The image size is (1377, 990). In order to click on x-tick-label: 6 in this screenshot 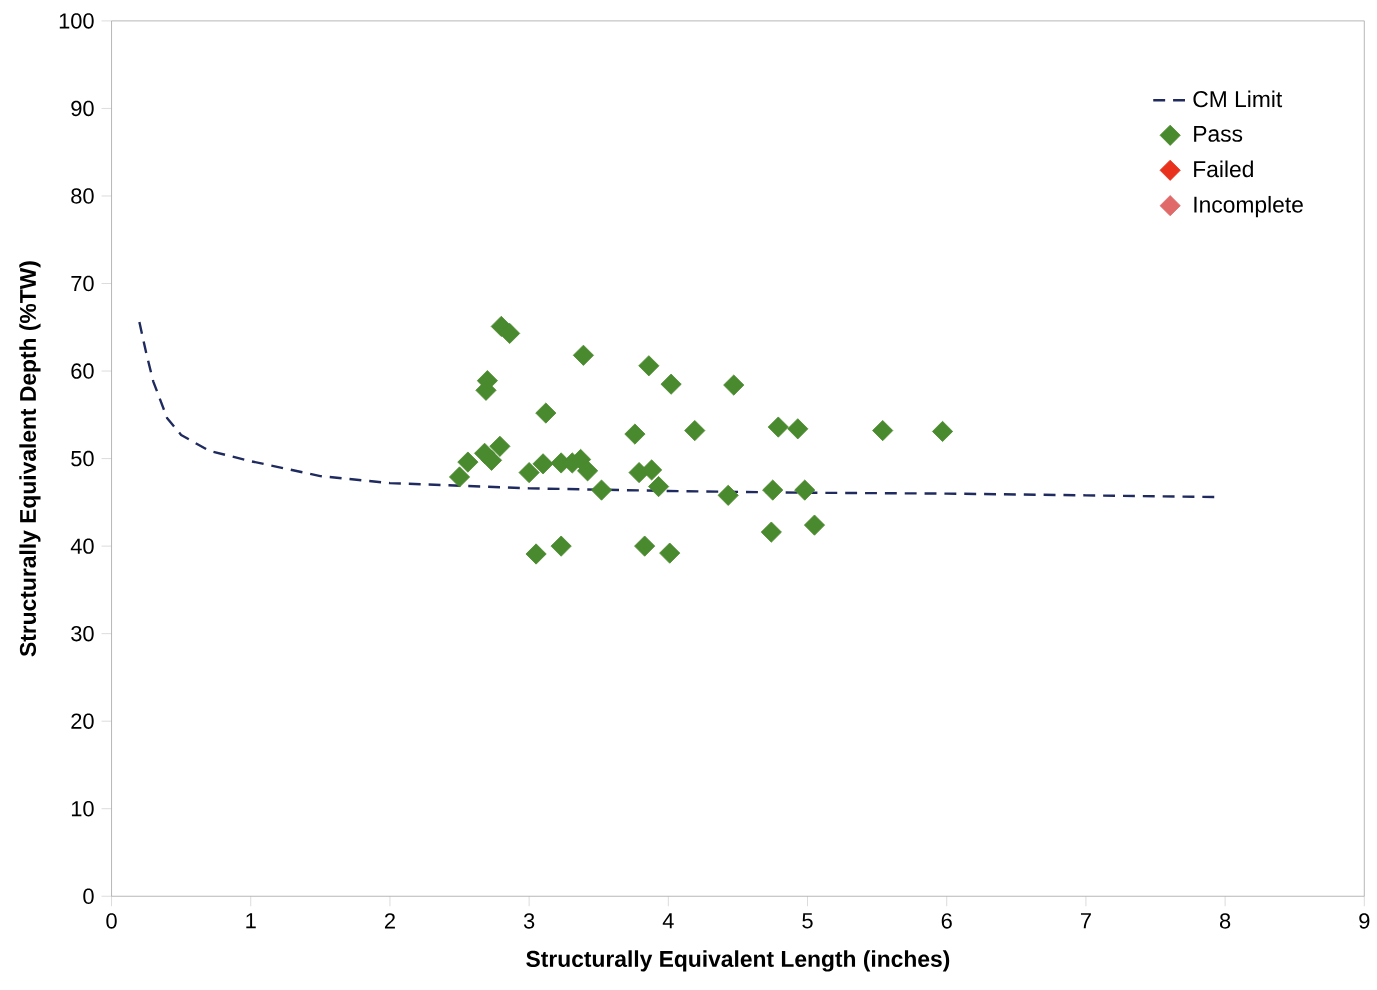, I will do `click(946, 921)`.